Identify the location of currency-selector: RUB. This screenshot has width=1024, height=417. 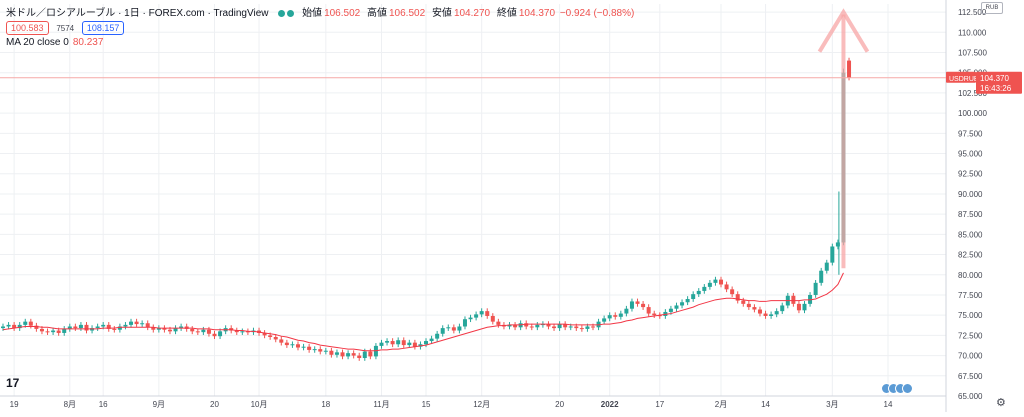
(992, 8).